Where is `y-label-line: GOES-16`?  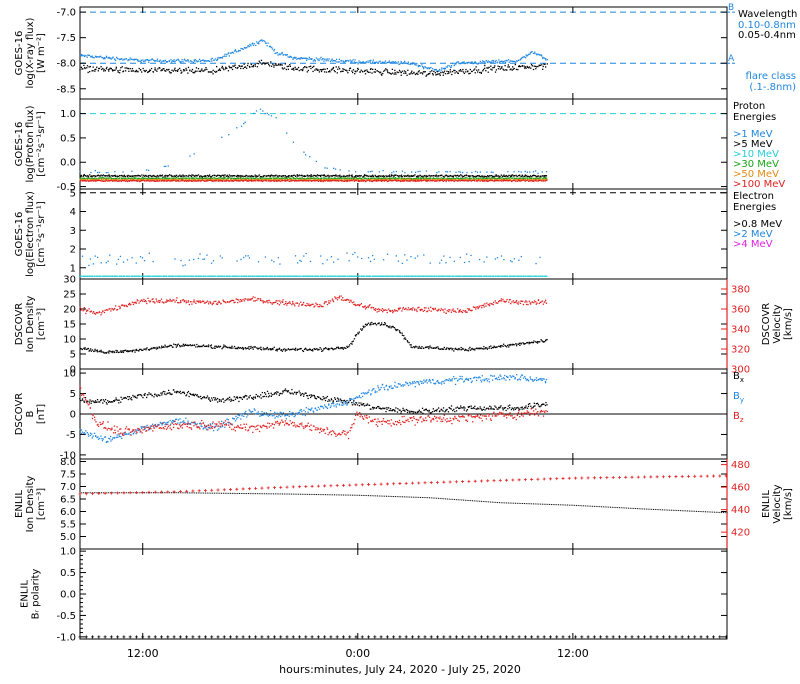 y-label-line: GOES-16 is located at coordinates (19, 53).